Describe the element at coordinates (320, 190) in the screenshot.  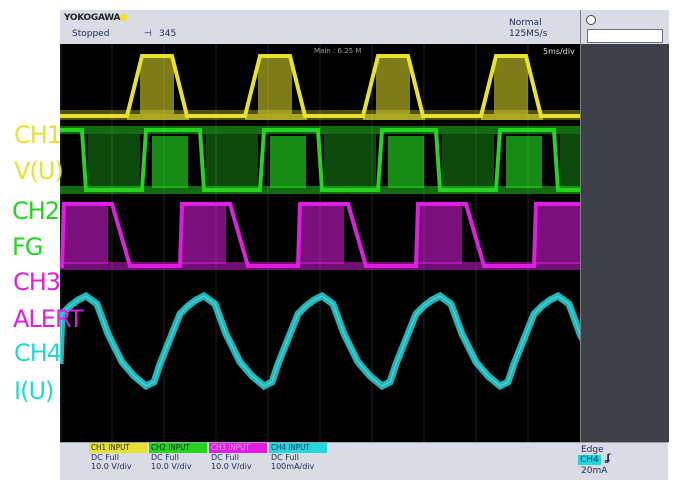
I see `ch2-bottom-band` at that location.